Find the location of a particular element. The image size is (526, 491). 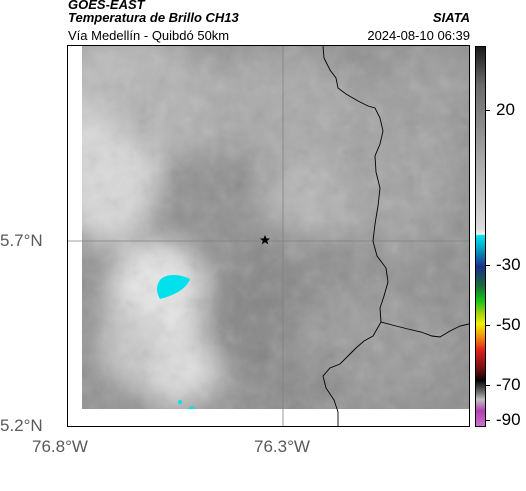

agency-label: SIATA is located at coordinates (451, 17).